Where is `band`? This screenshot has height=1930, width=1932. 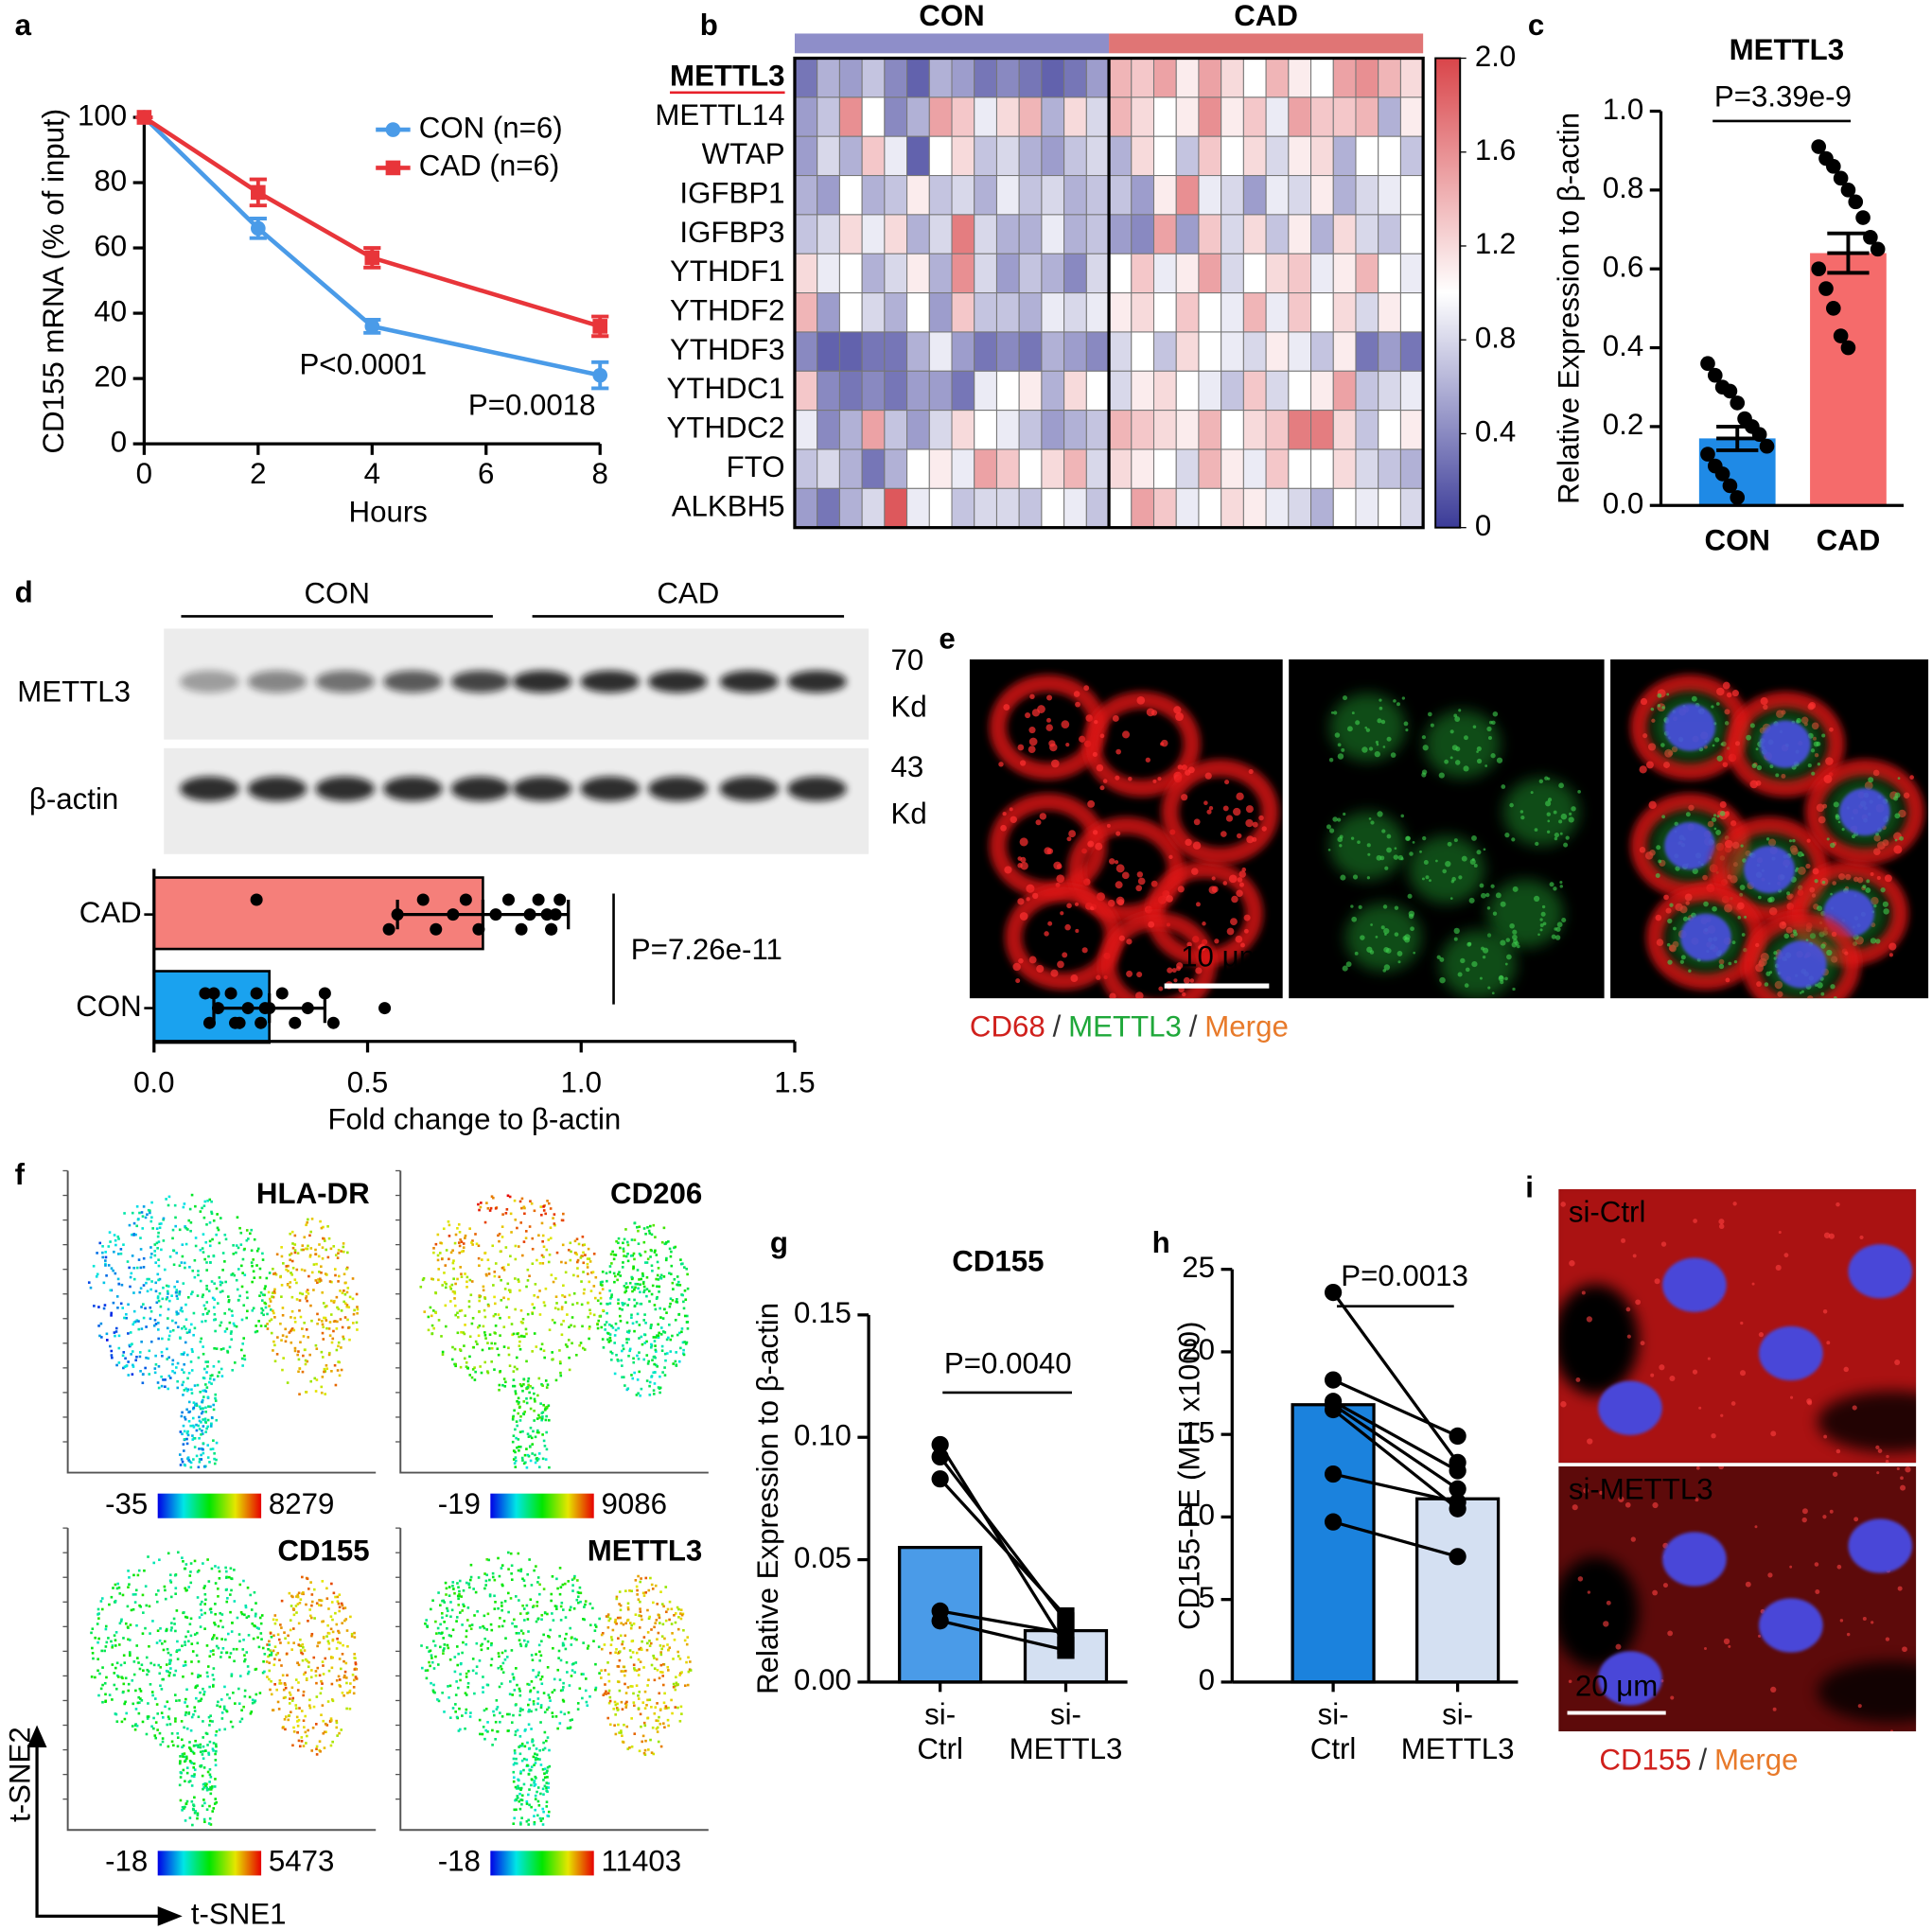
band is located at coordinates (610, 788).